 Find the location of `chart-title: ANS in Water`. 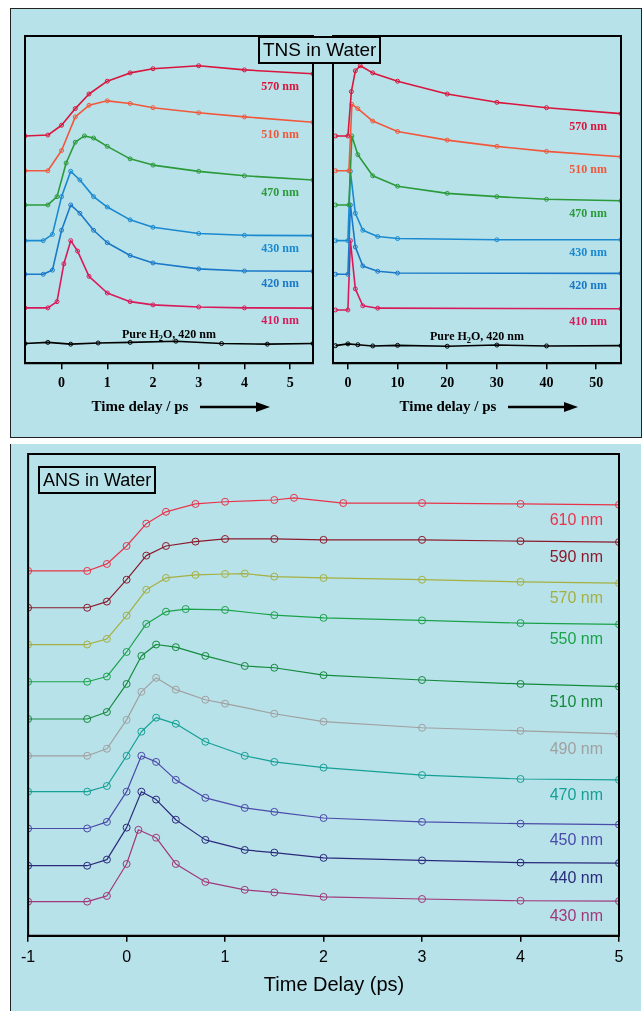

chart-title: ANS in Water is located at coordinates (97, 480).